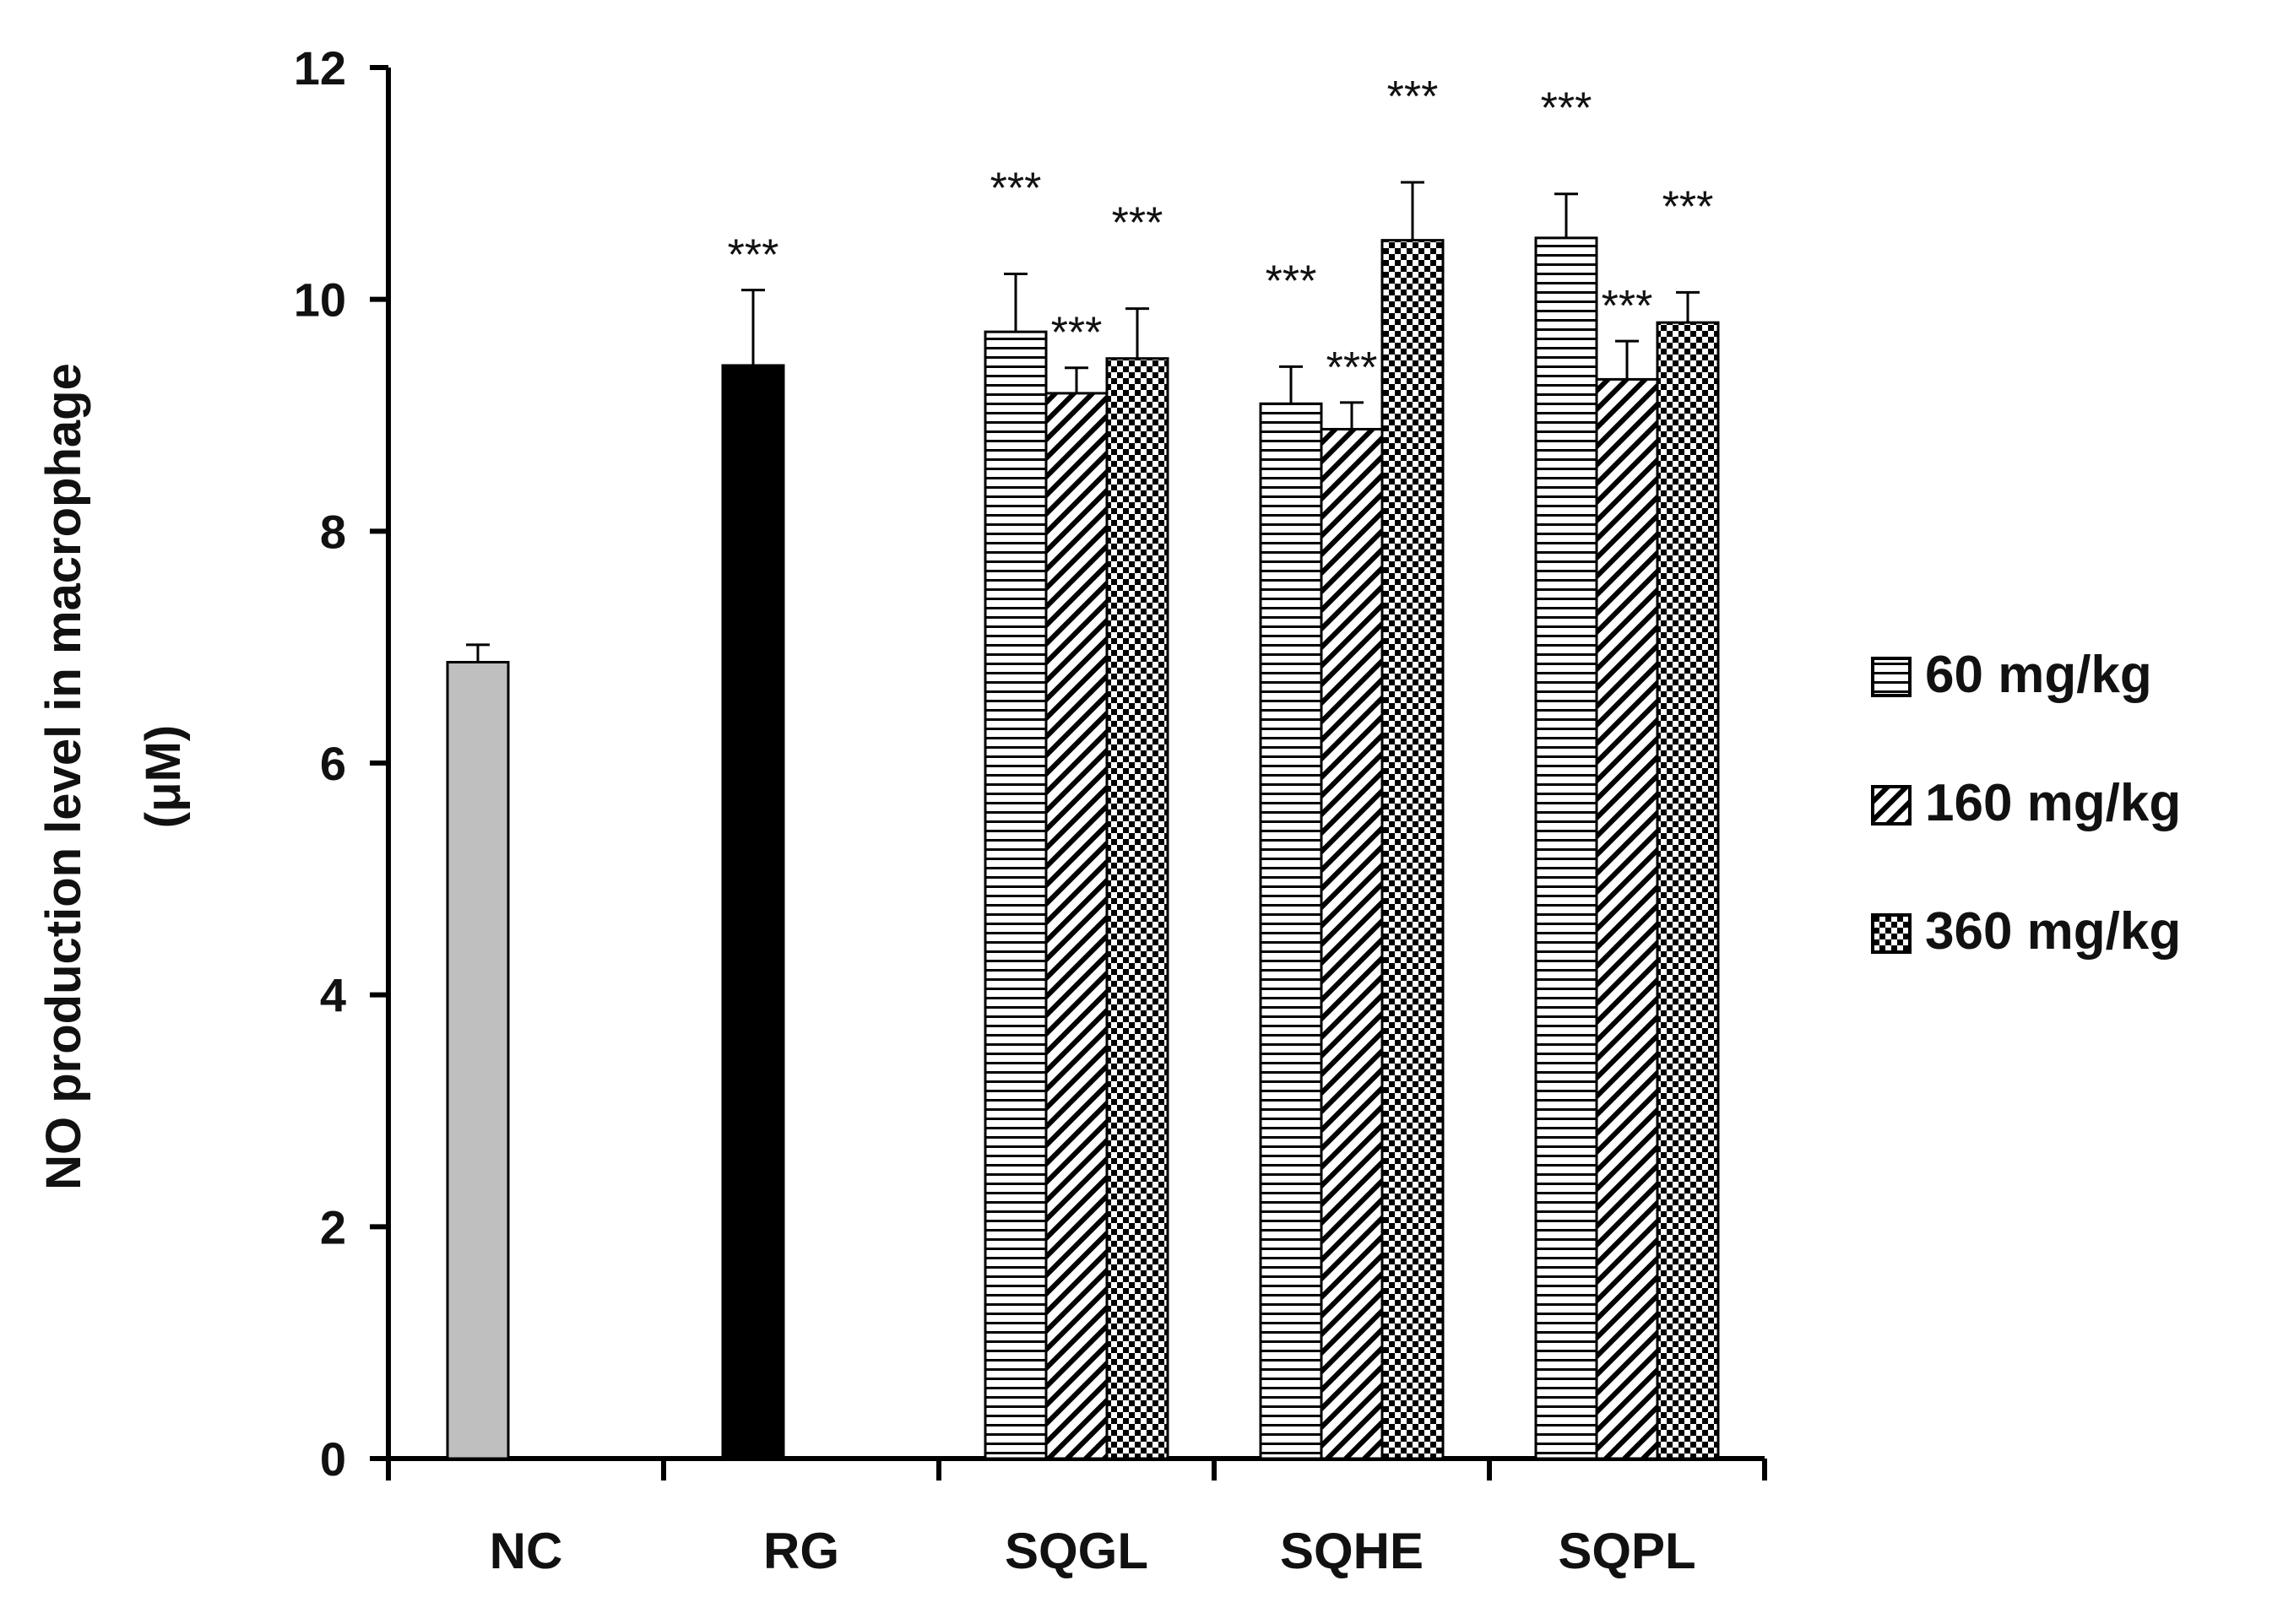 Image resolution: width=2294 pixels, height=1624 pixels. I want to click on x-tick-label: NC, so click(526, 1551).